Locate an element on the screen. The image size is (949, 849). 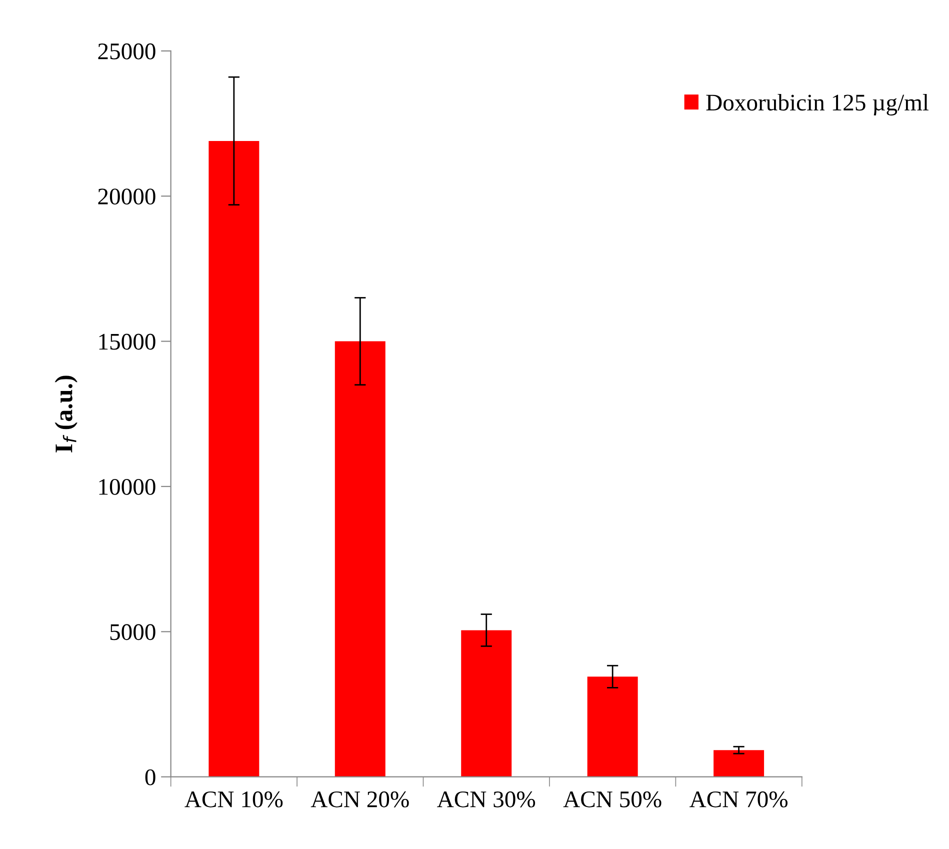
x-tick-label: ACN 50% is located at coordinates (612, 799).